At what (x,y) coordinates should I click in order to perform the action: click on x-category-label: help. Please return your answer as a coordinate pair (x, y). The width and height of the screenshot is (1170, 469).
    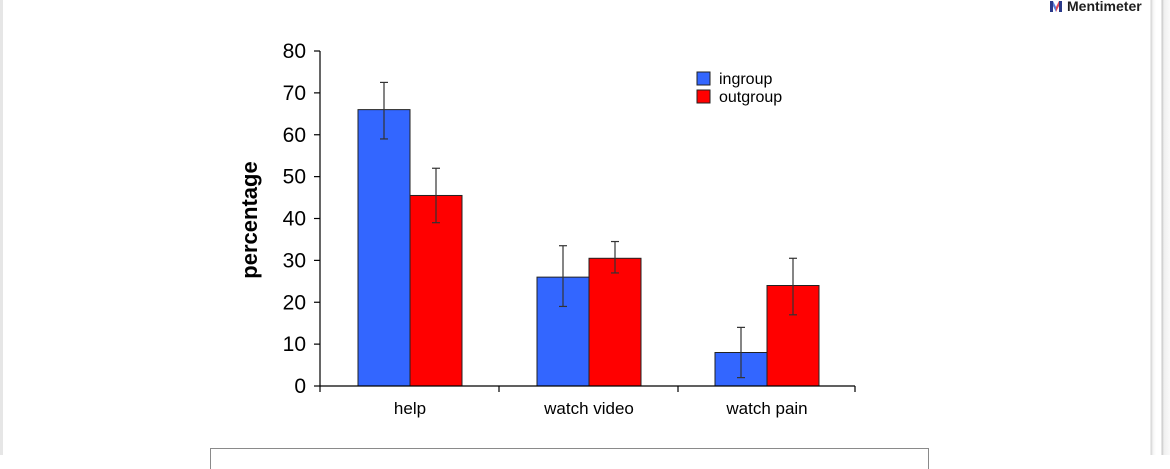
    Looking at the image, I should click on (410, 408).